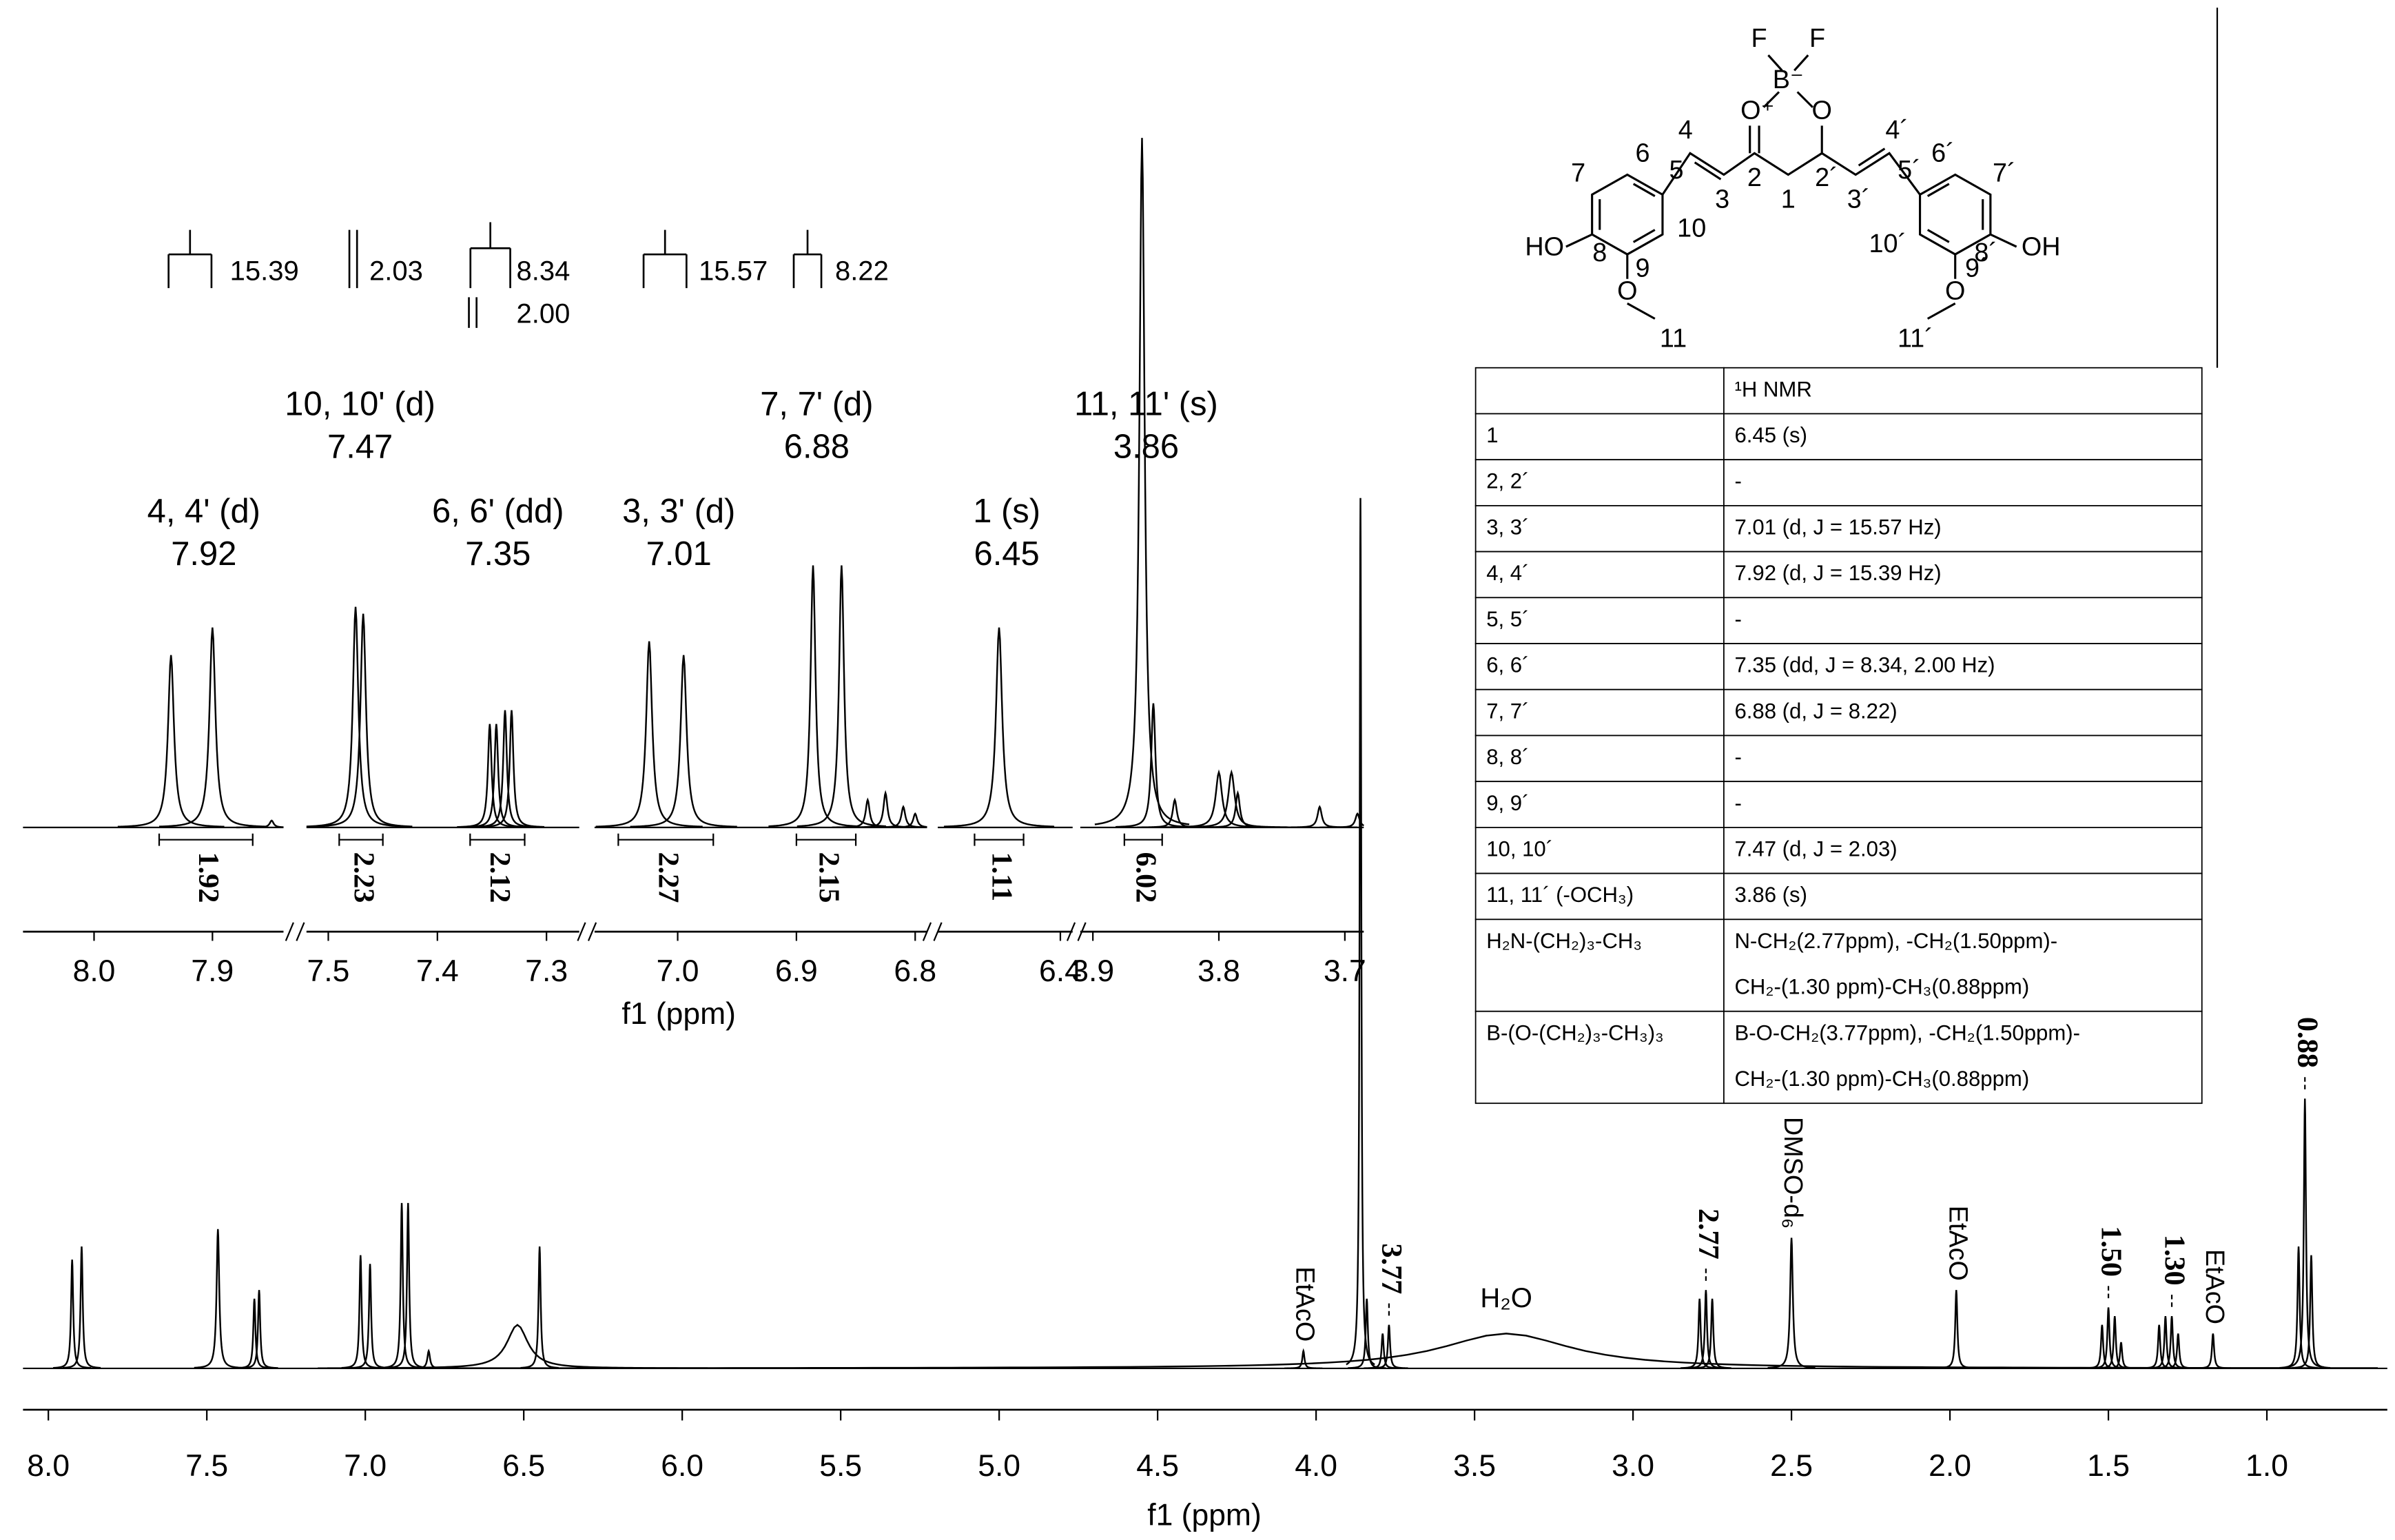 The height and width of the screenshot is (1540, 2395). Describe the element at coordinates (2111, 1251) in the screenshot. I see `peak-label: 1.50` at that location.